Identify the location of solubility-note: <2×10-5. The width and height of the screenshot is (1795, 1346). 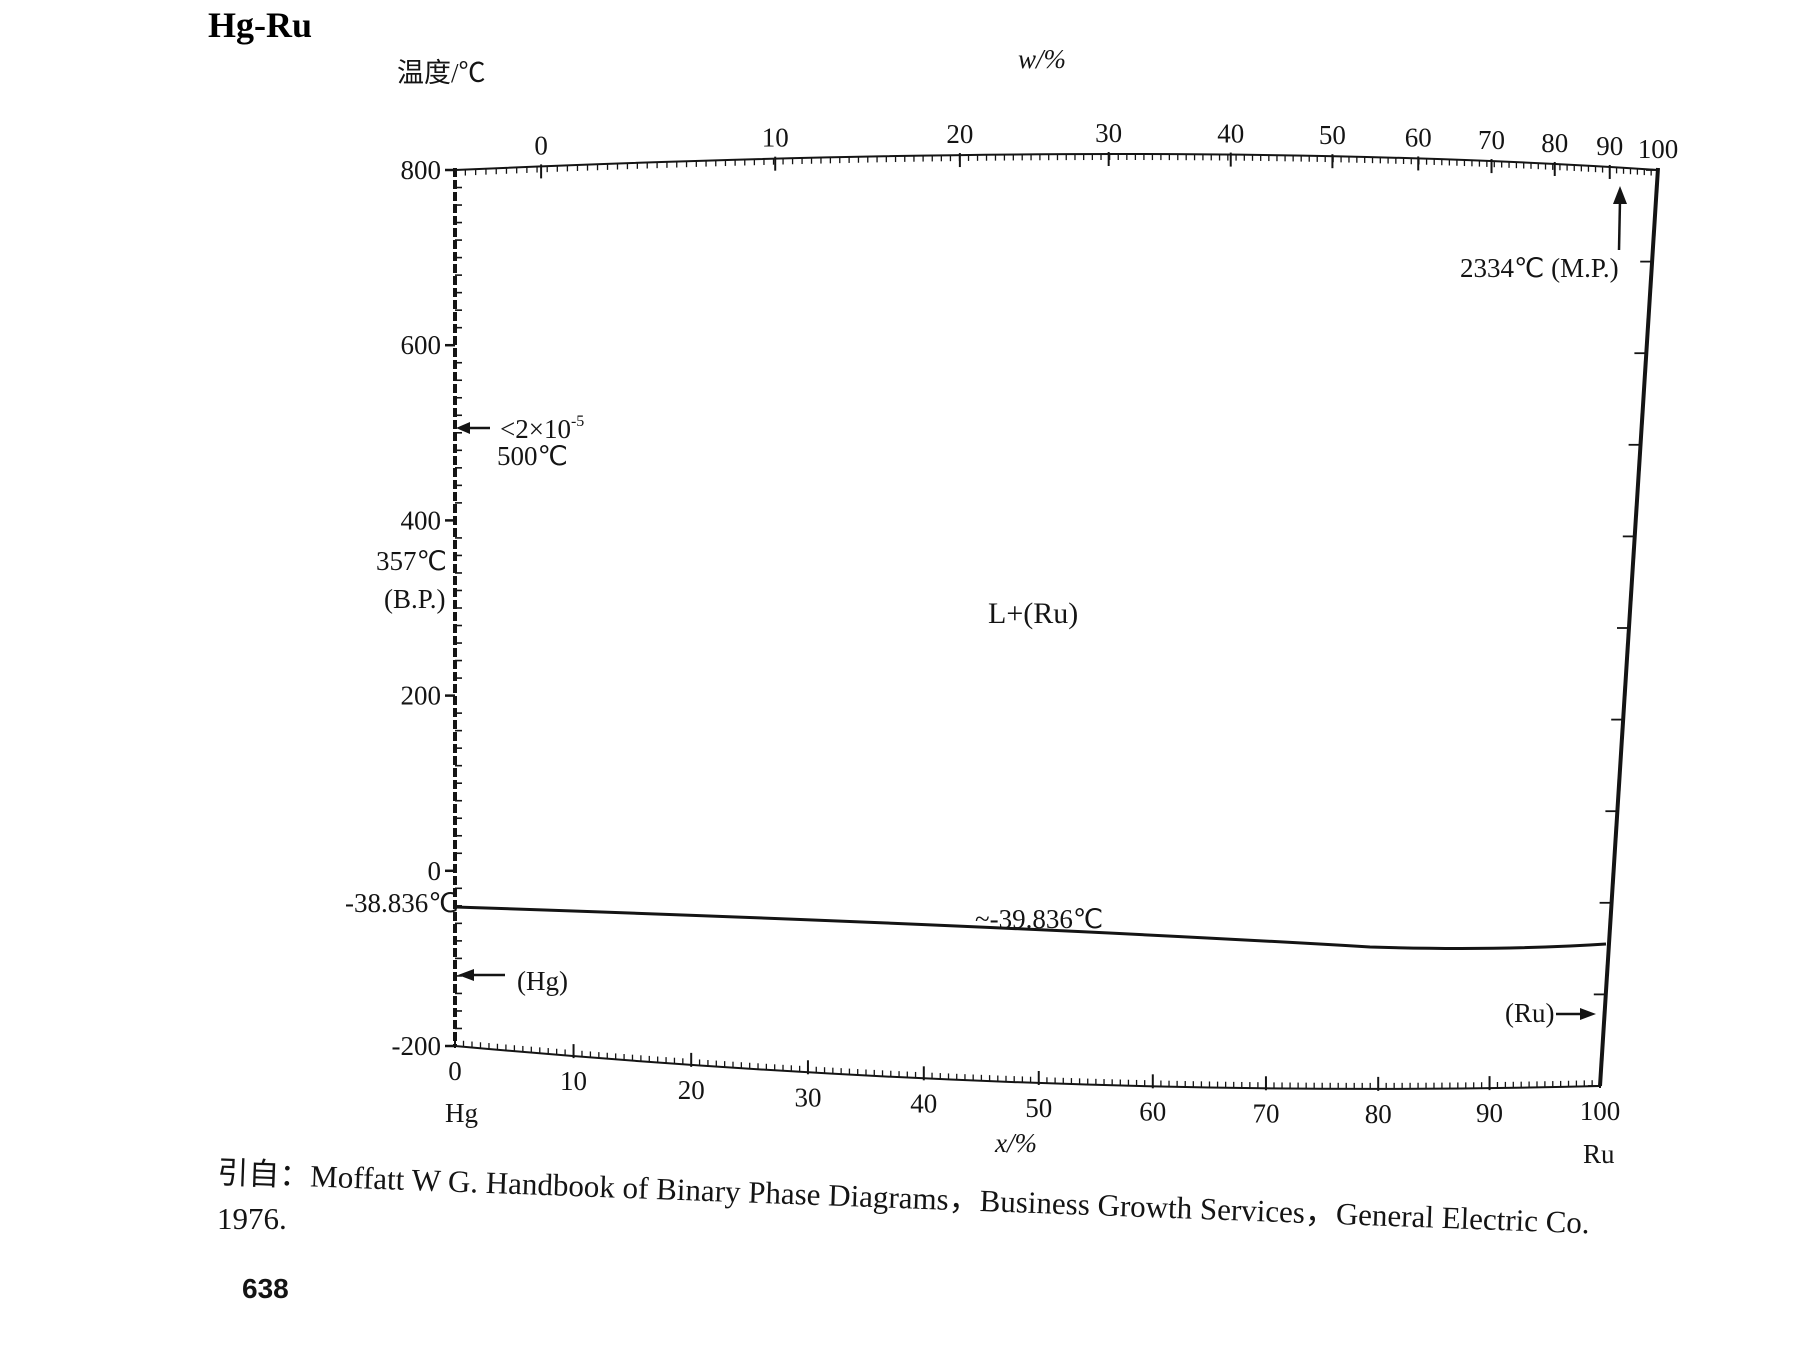
(542, 428).